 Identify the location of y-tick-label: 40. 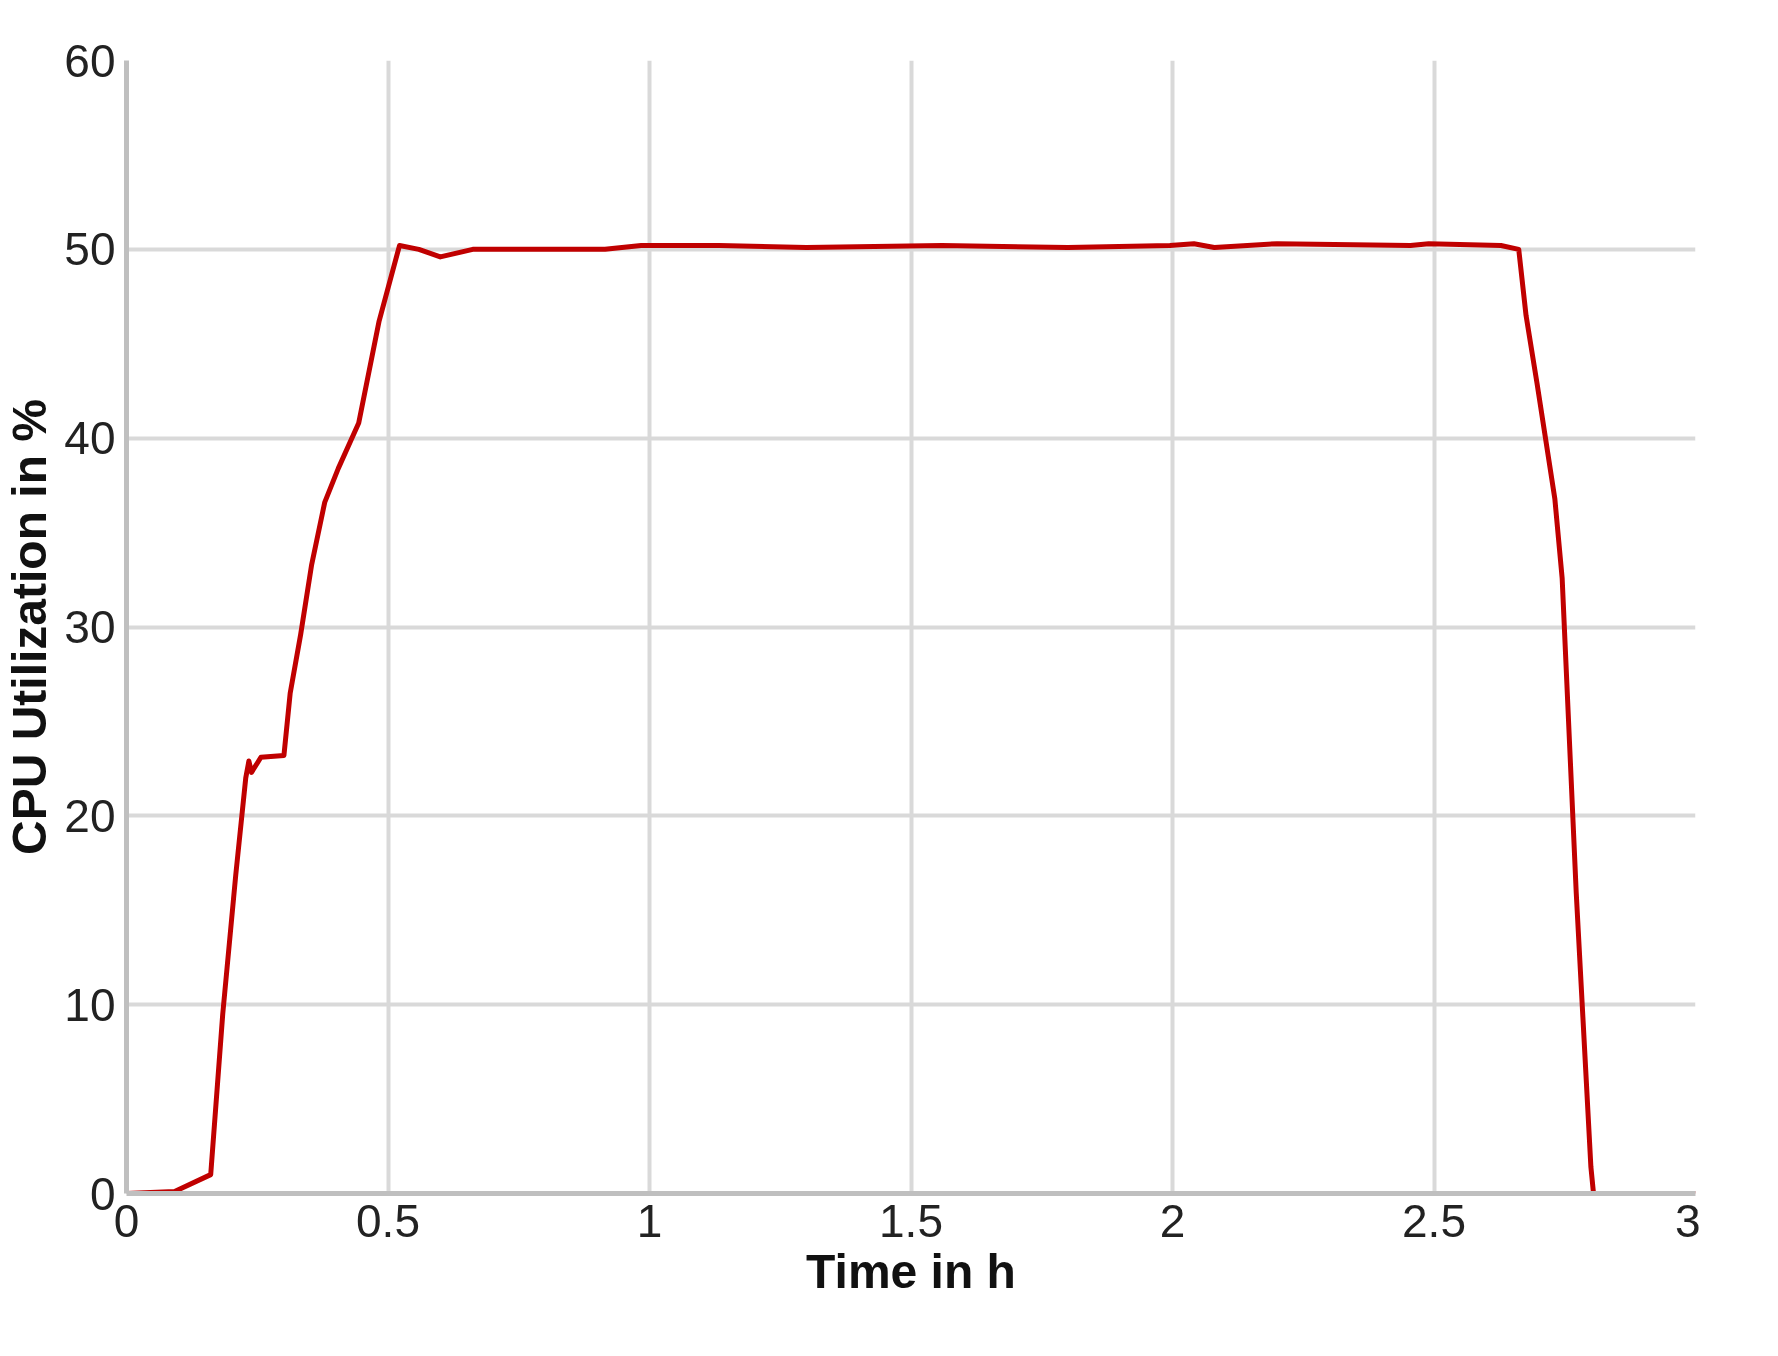
(90, 438).